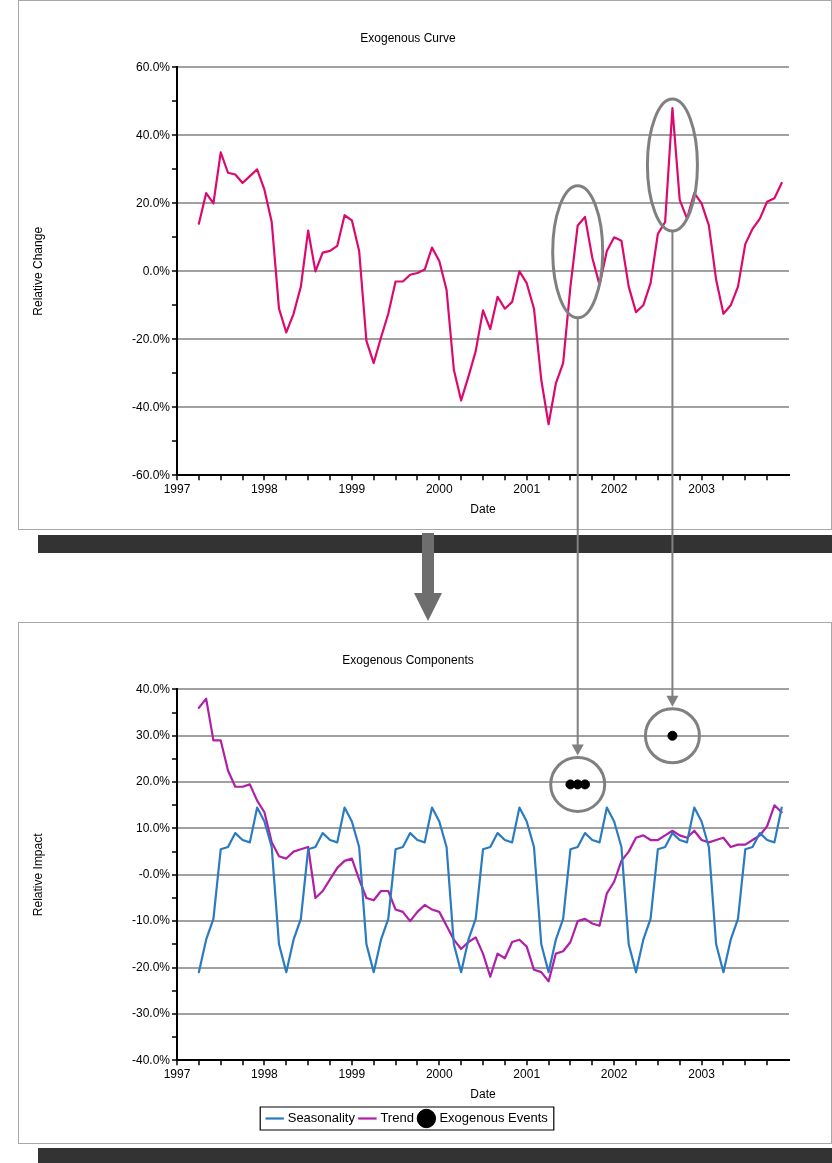 Image resolution: width=832 pixels, height=1163 pixels. What do you see at coordinates (408, 659) in the screenshot?
I see `chart-title: Exogenous Components` at bounding box center [408, 659].